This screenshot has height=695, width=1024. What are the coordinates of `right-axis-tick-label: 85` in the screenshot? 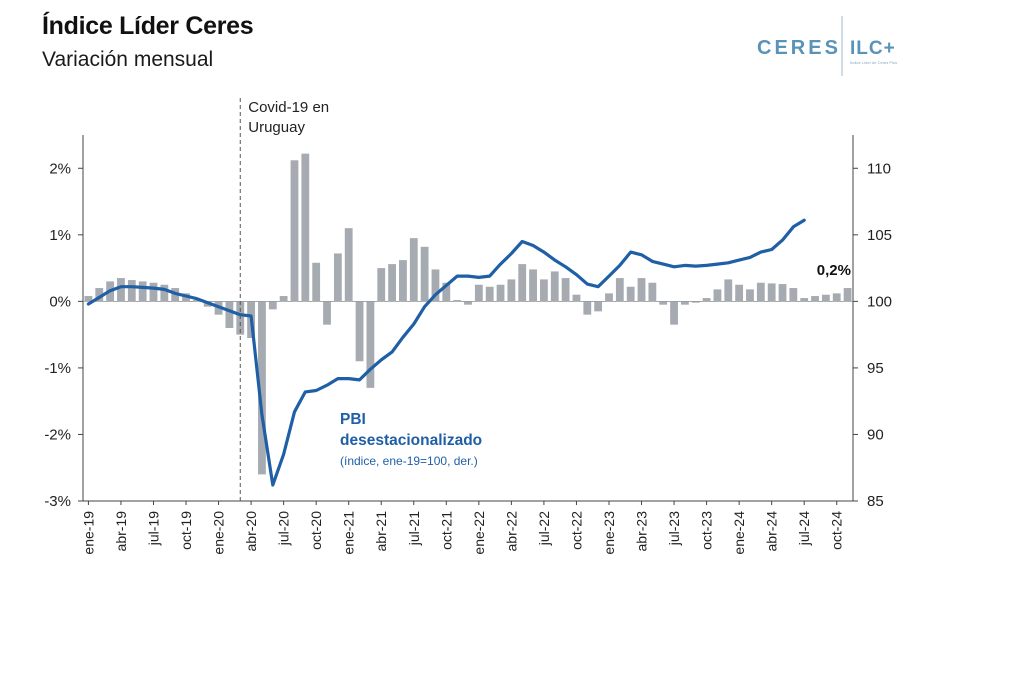 It's located at (875, 501).